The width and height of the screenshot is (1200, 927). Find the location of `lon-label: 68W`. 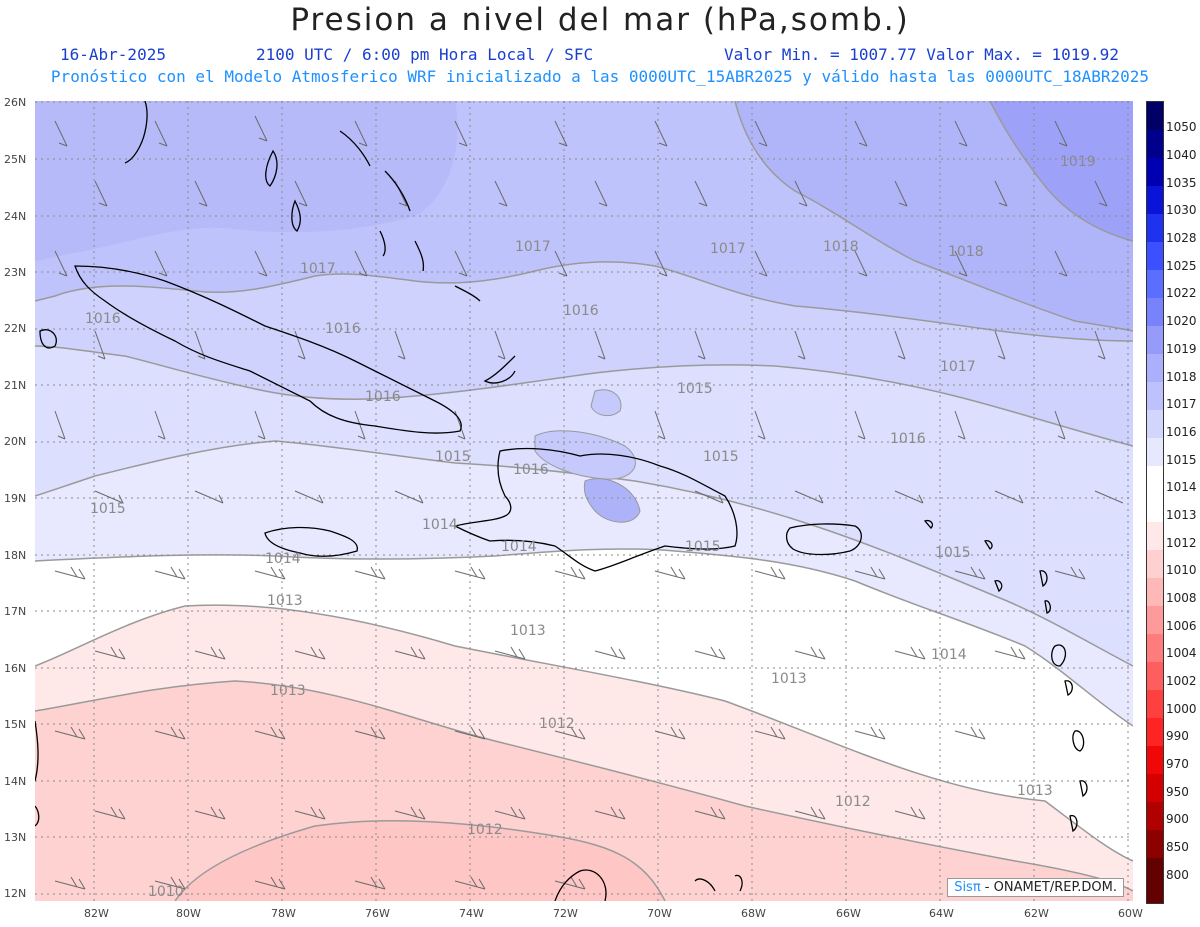

lon-label: 68W is located at coordinates (753, 913).